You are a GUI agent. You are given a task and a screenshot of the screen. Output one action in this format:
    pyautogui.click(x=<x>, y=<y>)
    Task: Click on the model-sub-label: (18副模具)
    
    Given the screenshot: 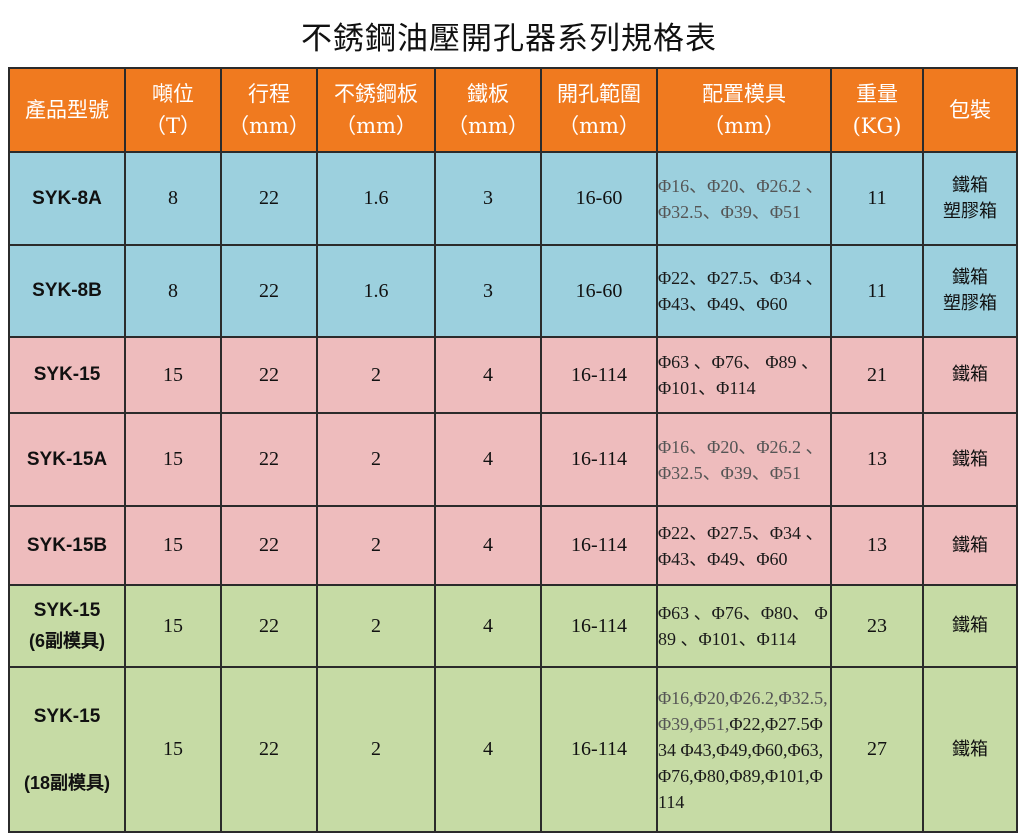 What is the action you would take?
    pyautogui.click(x=66, y=782)
    